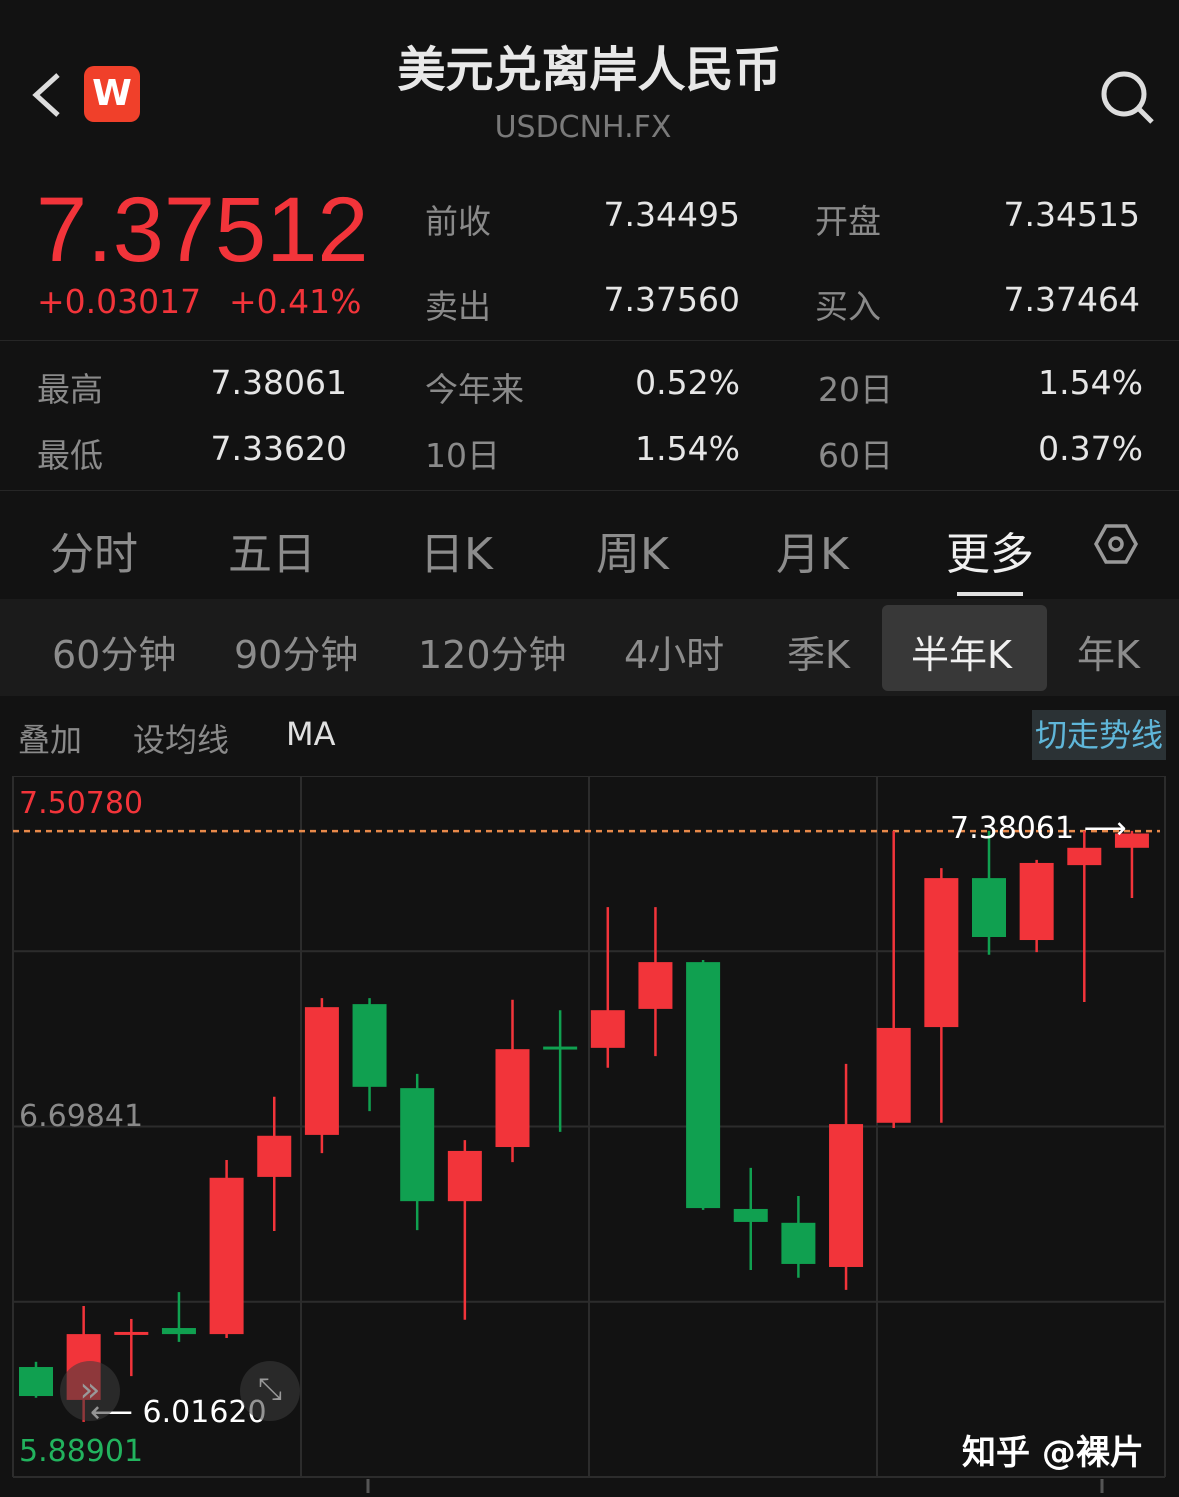 The height and width of the screenshot is (1497, 1179). What do you see at coordinates (272, 554) in the screenshot?
I see `tab-five-day: 五日` at bounding box center [272, 554].